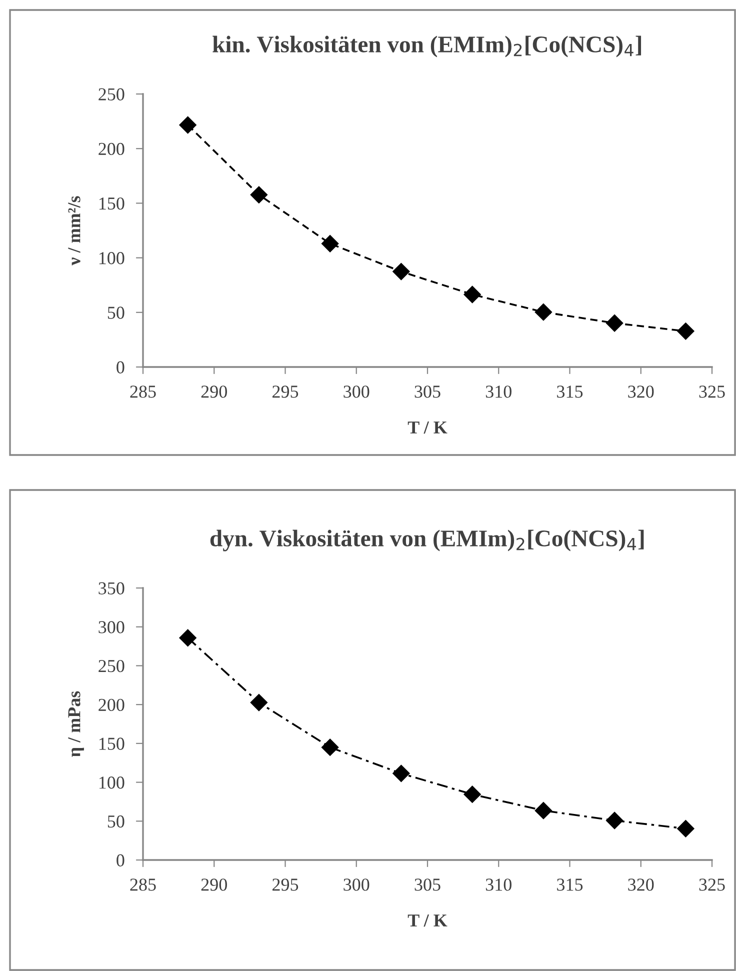 The width and height of the screenshot is (736, 971). I want to click on y-tick-label: 300, so click(111, 627).